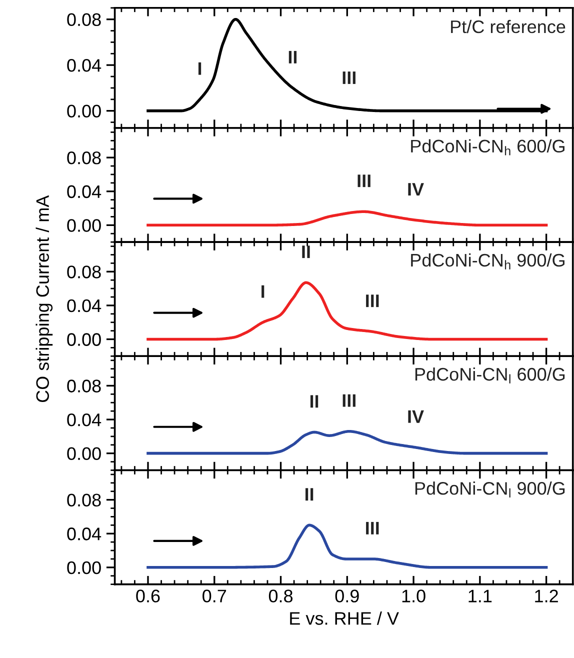 The width and height of the screenshot is (574, 658). What do you see at coordinates (214, 596) in the screenshot?
I see `x-tick-label: 0.7` at bounding box center [214, 596].